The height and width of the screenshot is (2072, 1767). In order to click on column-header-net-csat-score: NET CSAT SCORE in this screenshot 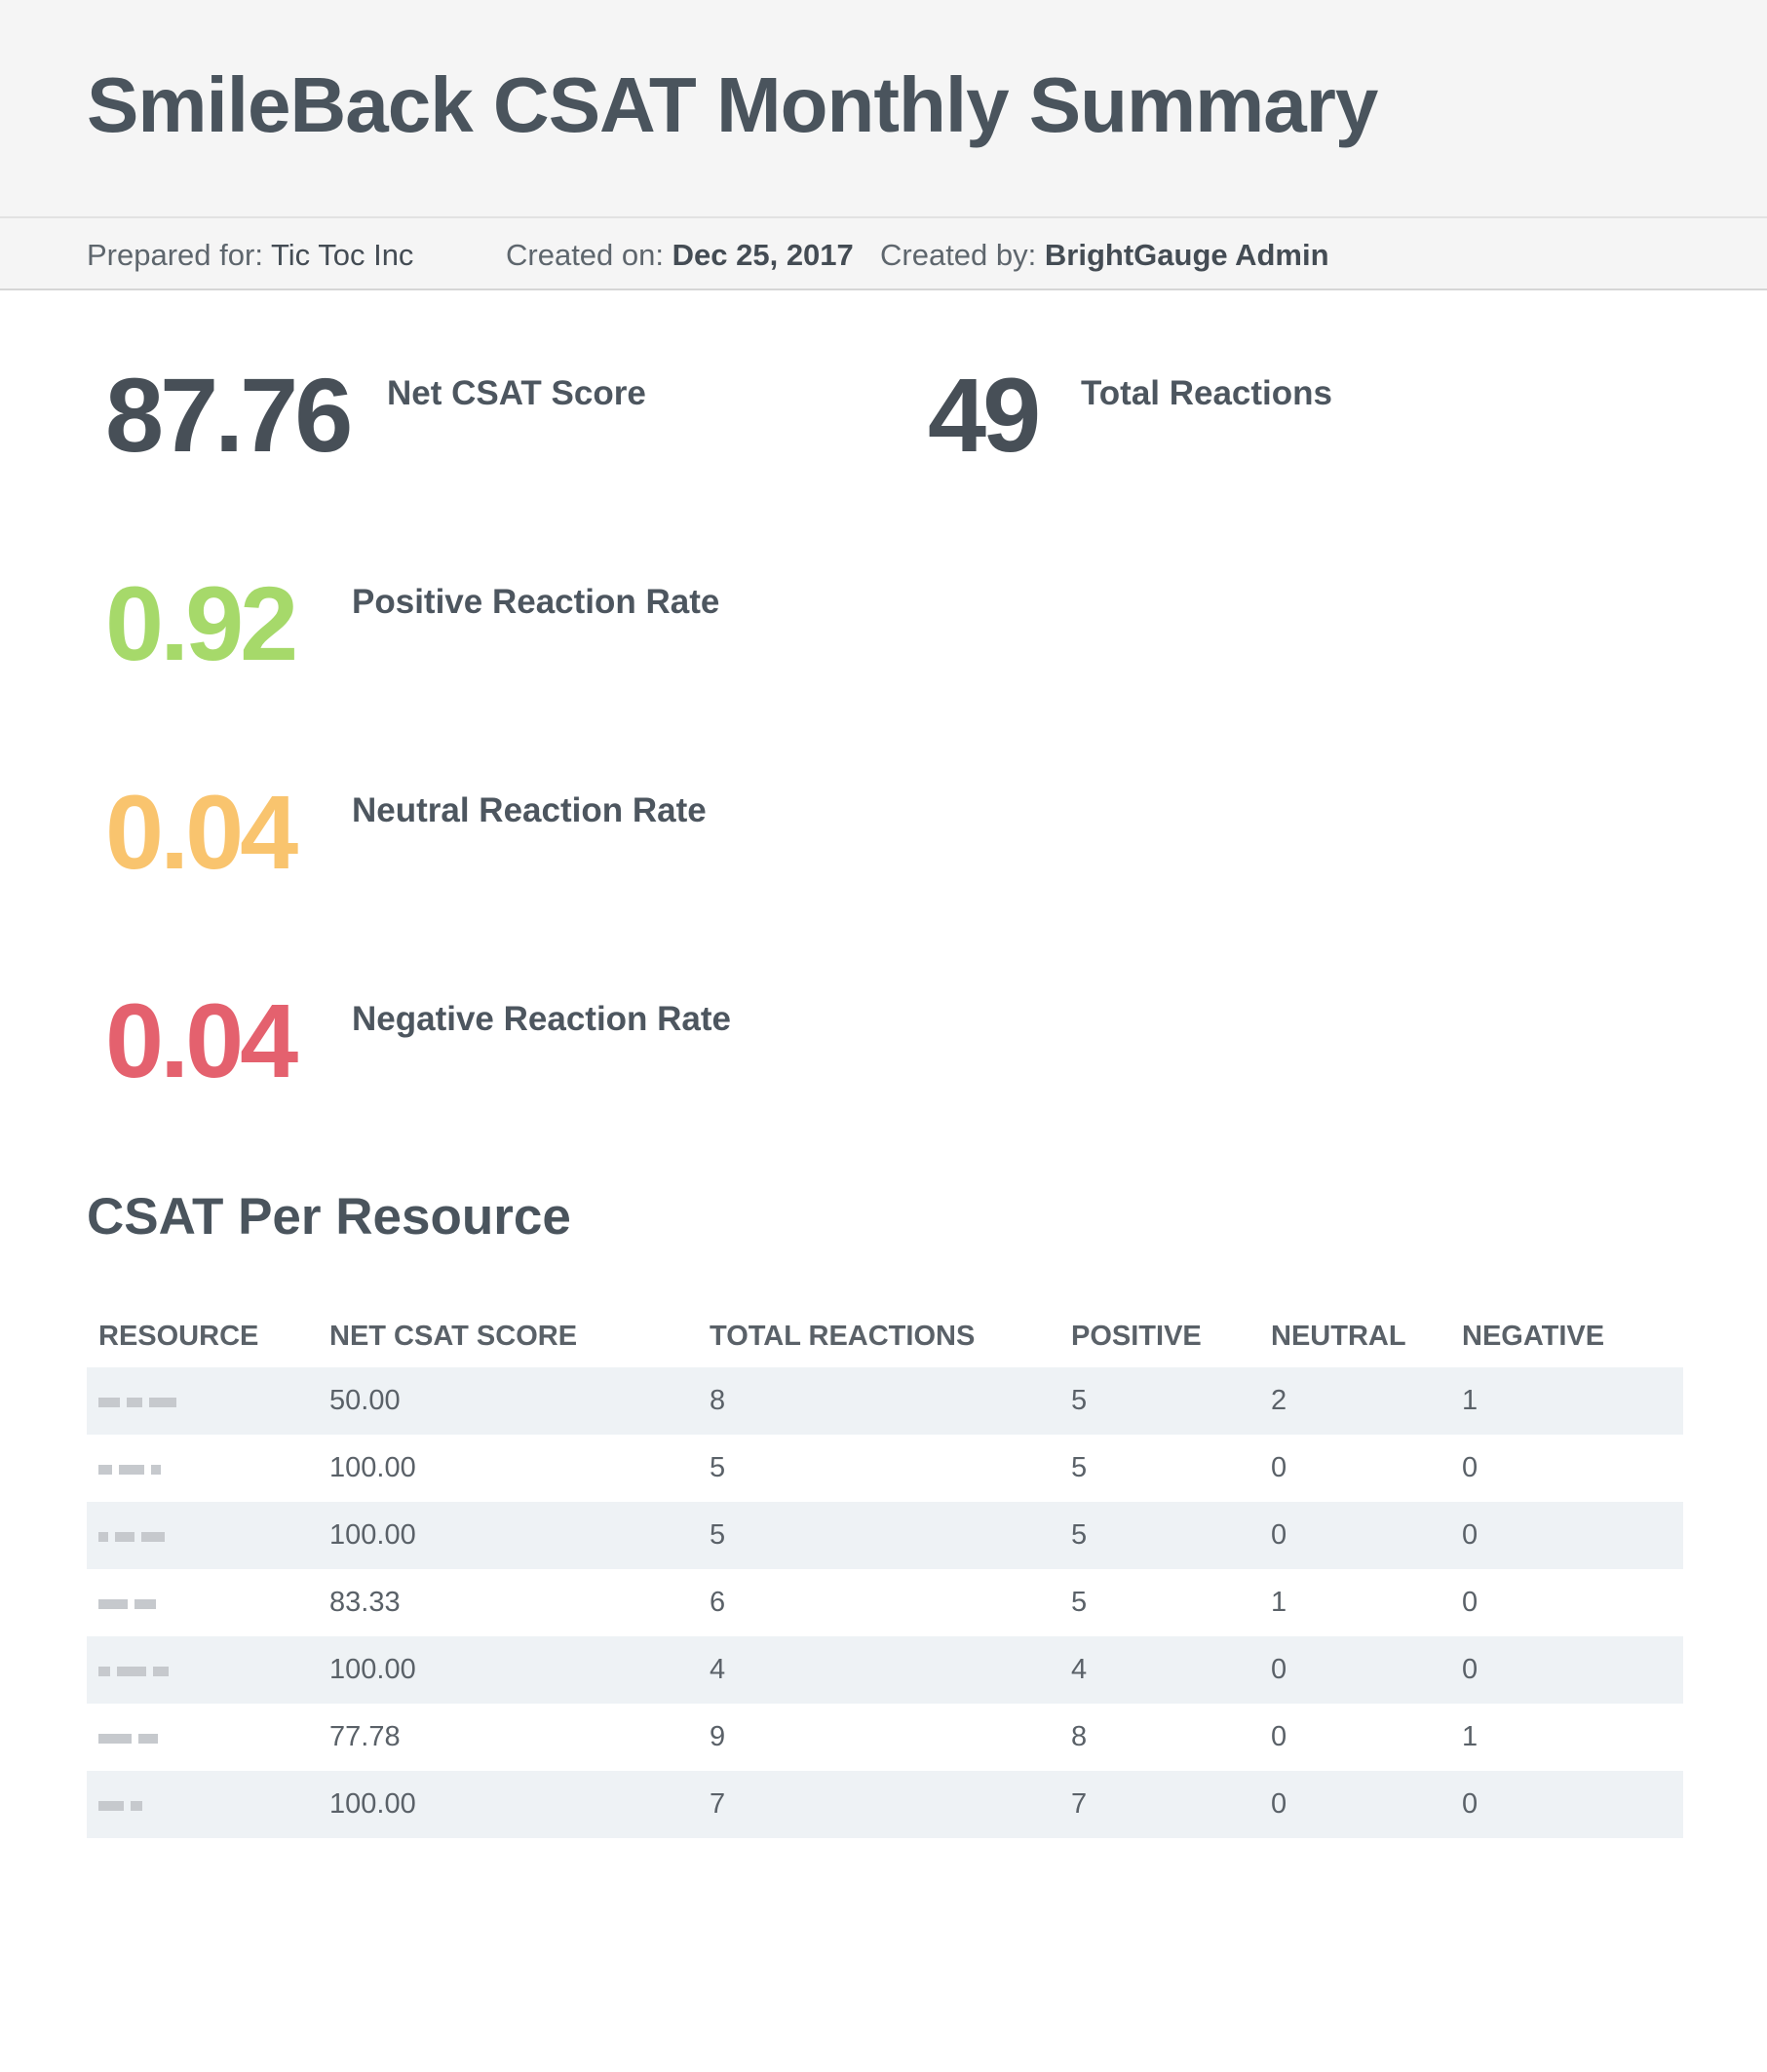, I will do `click(453, 1336)`.